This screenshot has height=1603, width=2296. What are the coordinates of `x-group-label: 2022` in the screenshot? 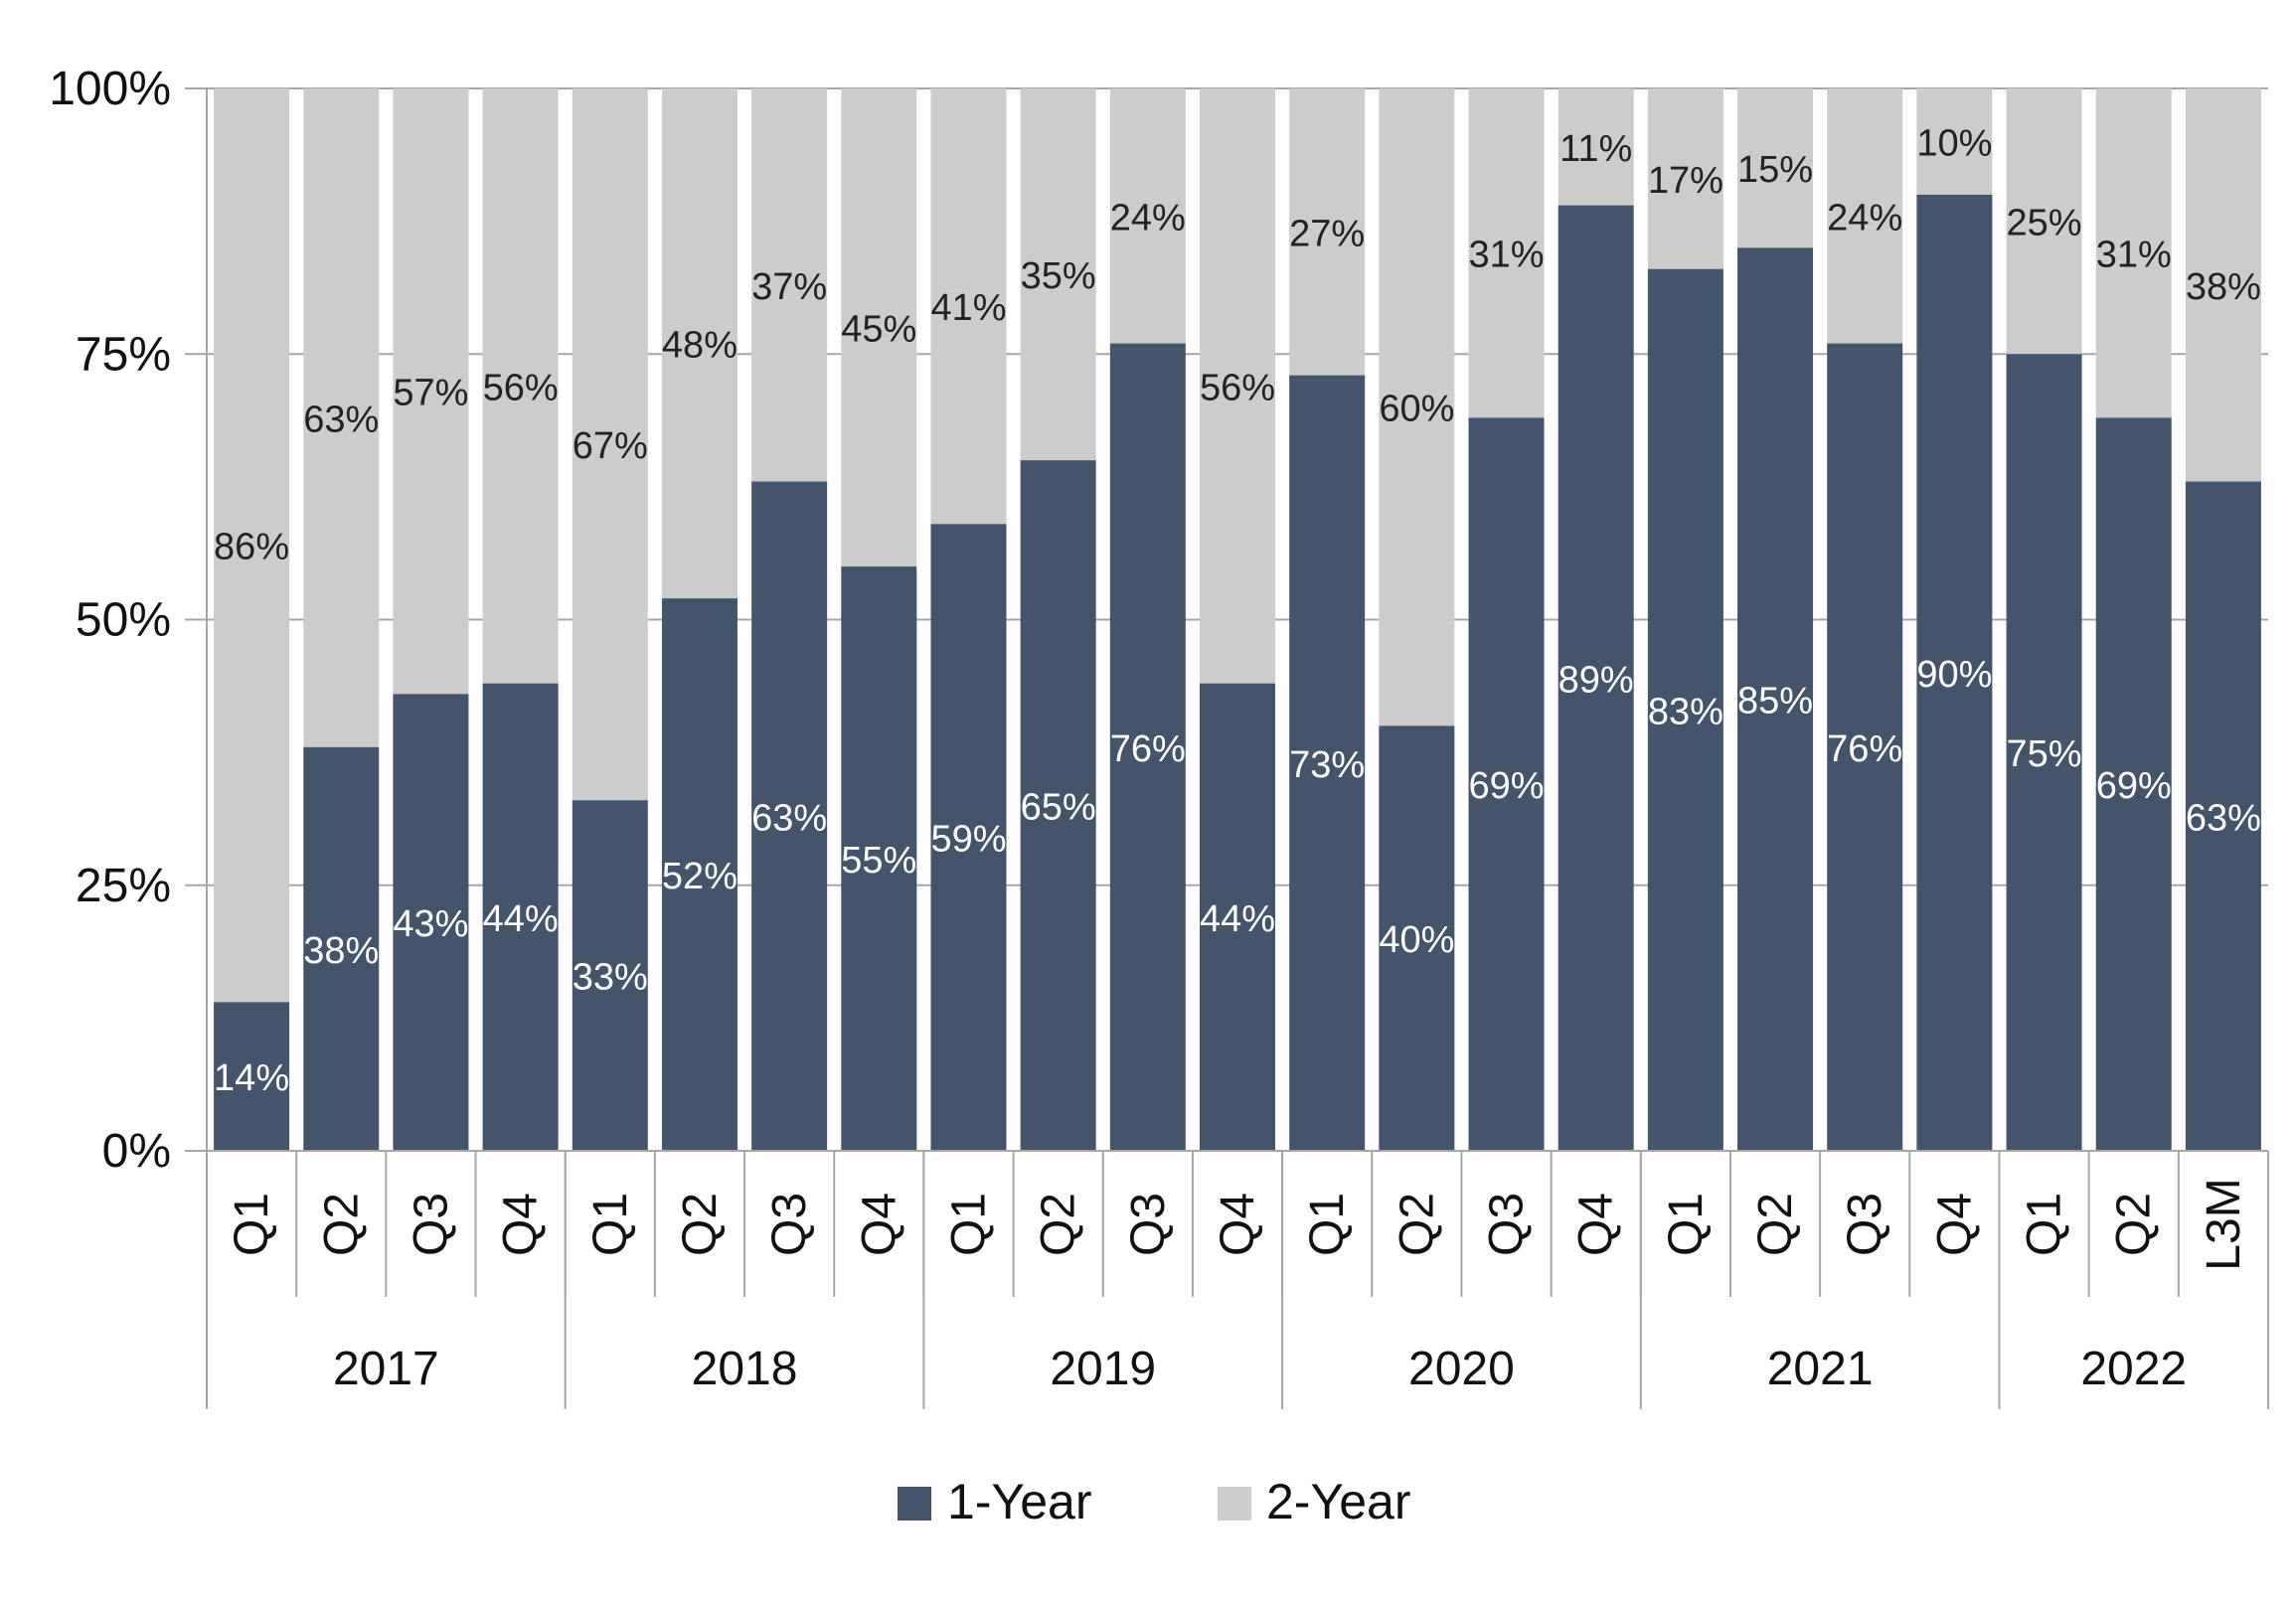 It's located at (2133, 1369).